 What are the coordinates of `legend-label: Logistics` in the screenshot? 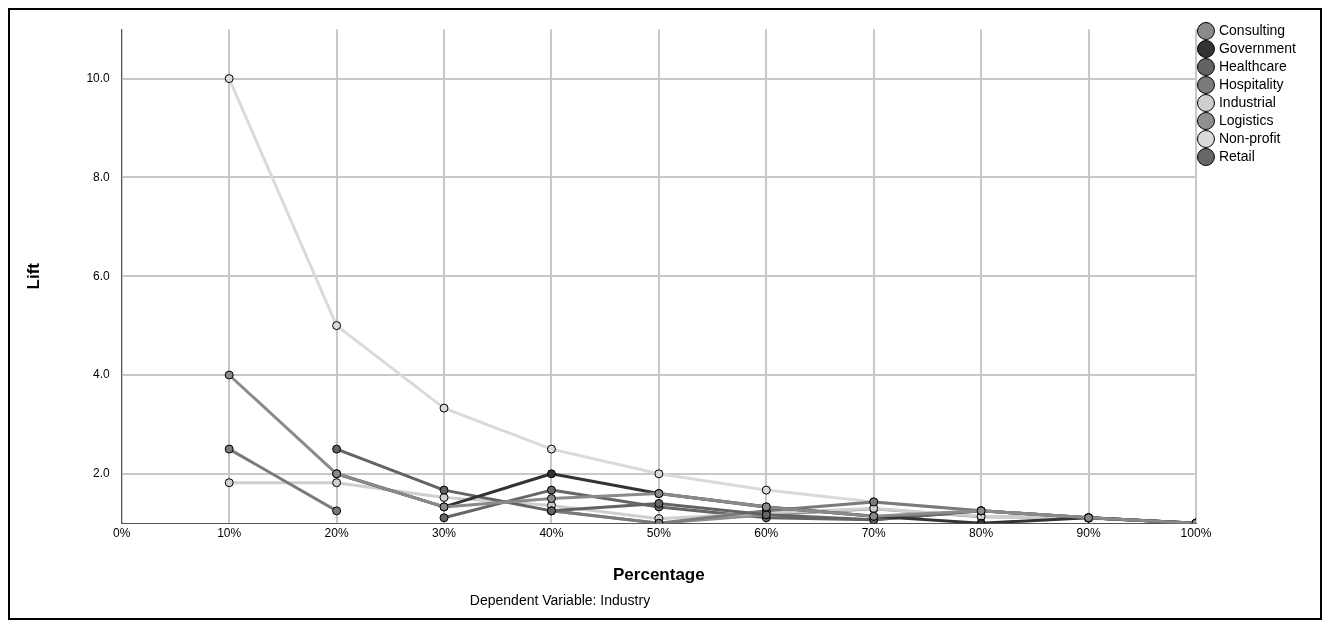 It's located at (1246, 119).